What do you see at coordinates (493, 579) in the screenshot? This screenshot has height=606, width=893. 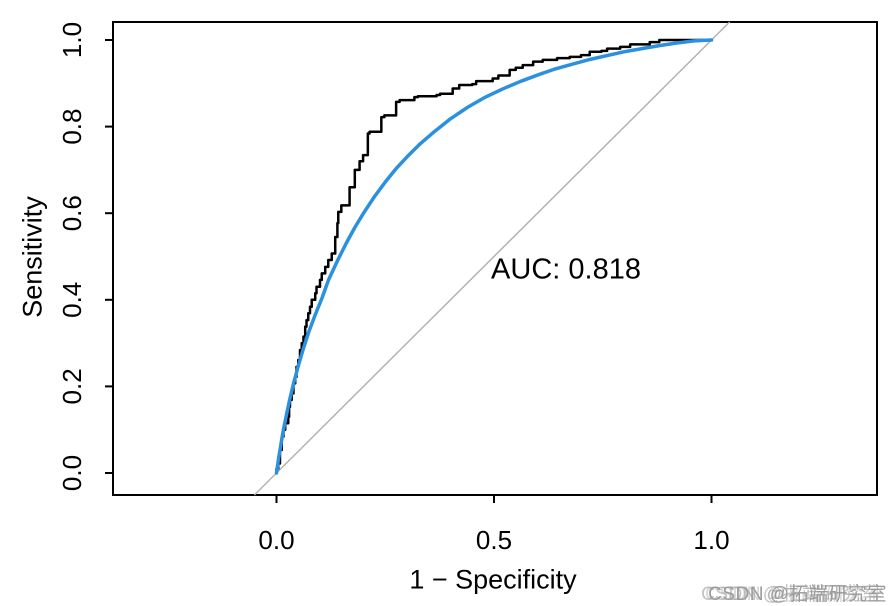 I see `x-axis-title: 1 − Specificity` at bounding box center [493, 579].